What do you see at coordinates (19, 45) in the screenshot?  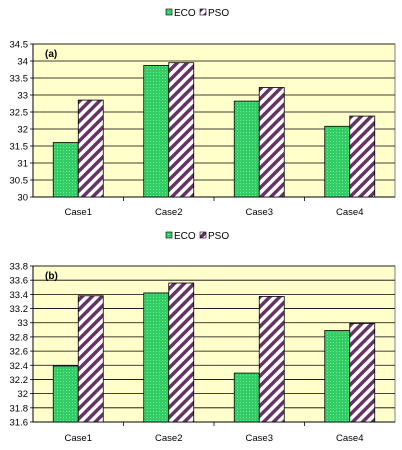 I see `y-tick-label: 34.5` at bounding box center [19, 45].